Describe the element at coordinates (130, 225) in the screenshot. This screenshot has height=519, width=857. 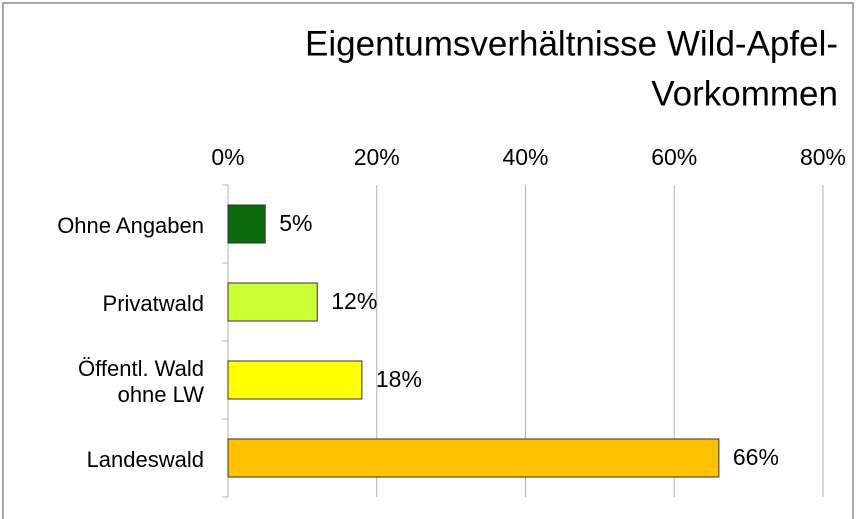
I see `y-tick-label: Ohne Angaben` at that location.